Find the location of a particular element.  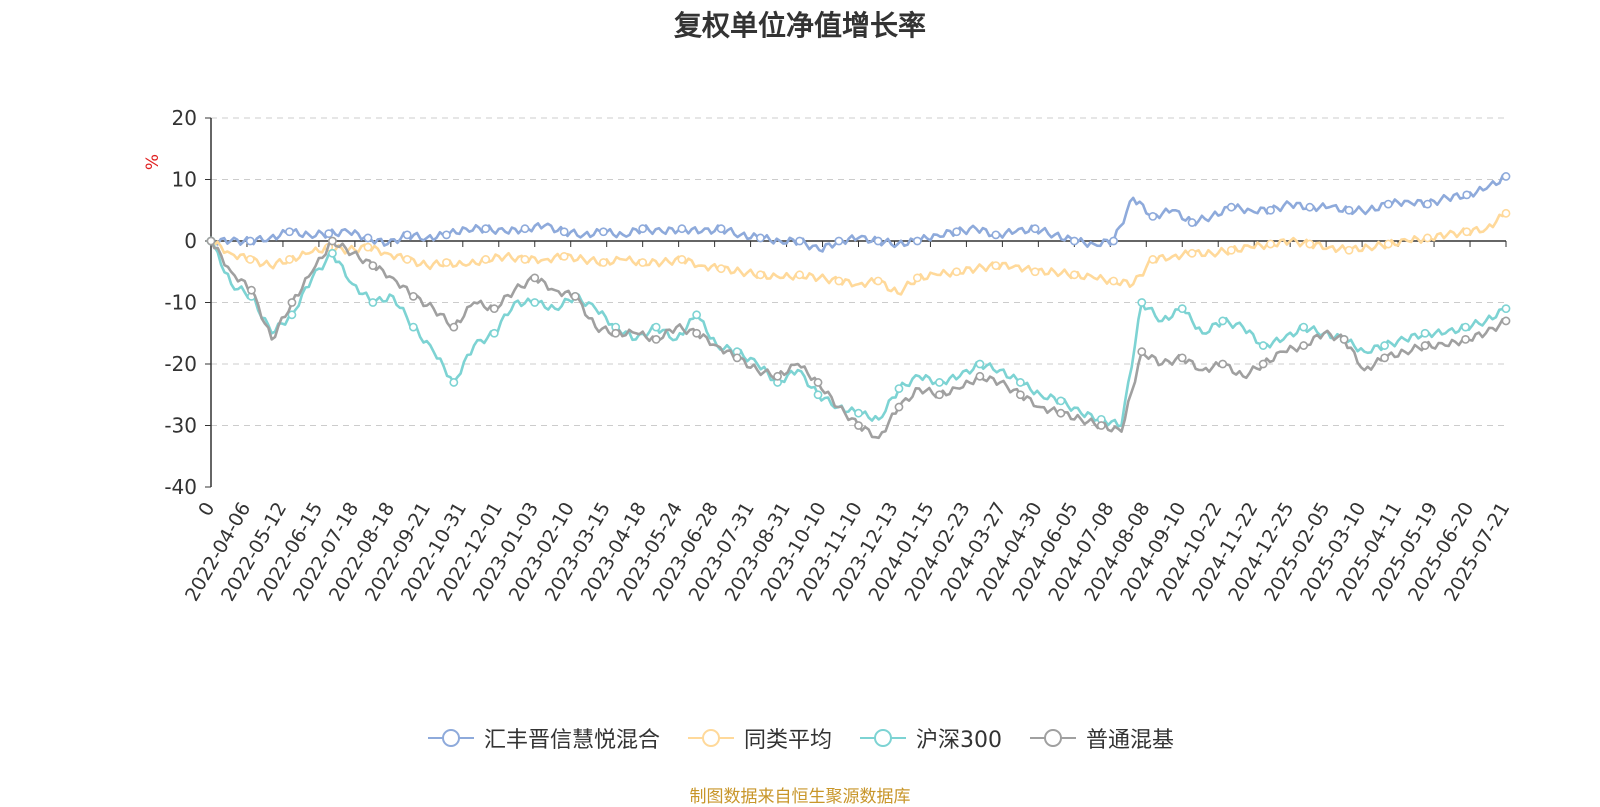

legend-label: 同类平均 is located at coordinates (787, 740).